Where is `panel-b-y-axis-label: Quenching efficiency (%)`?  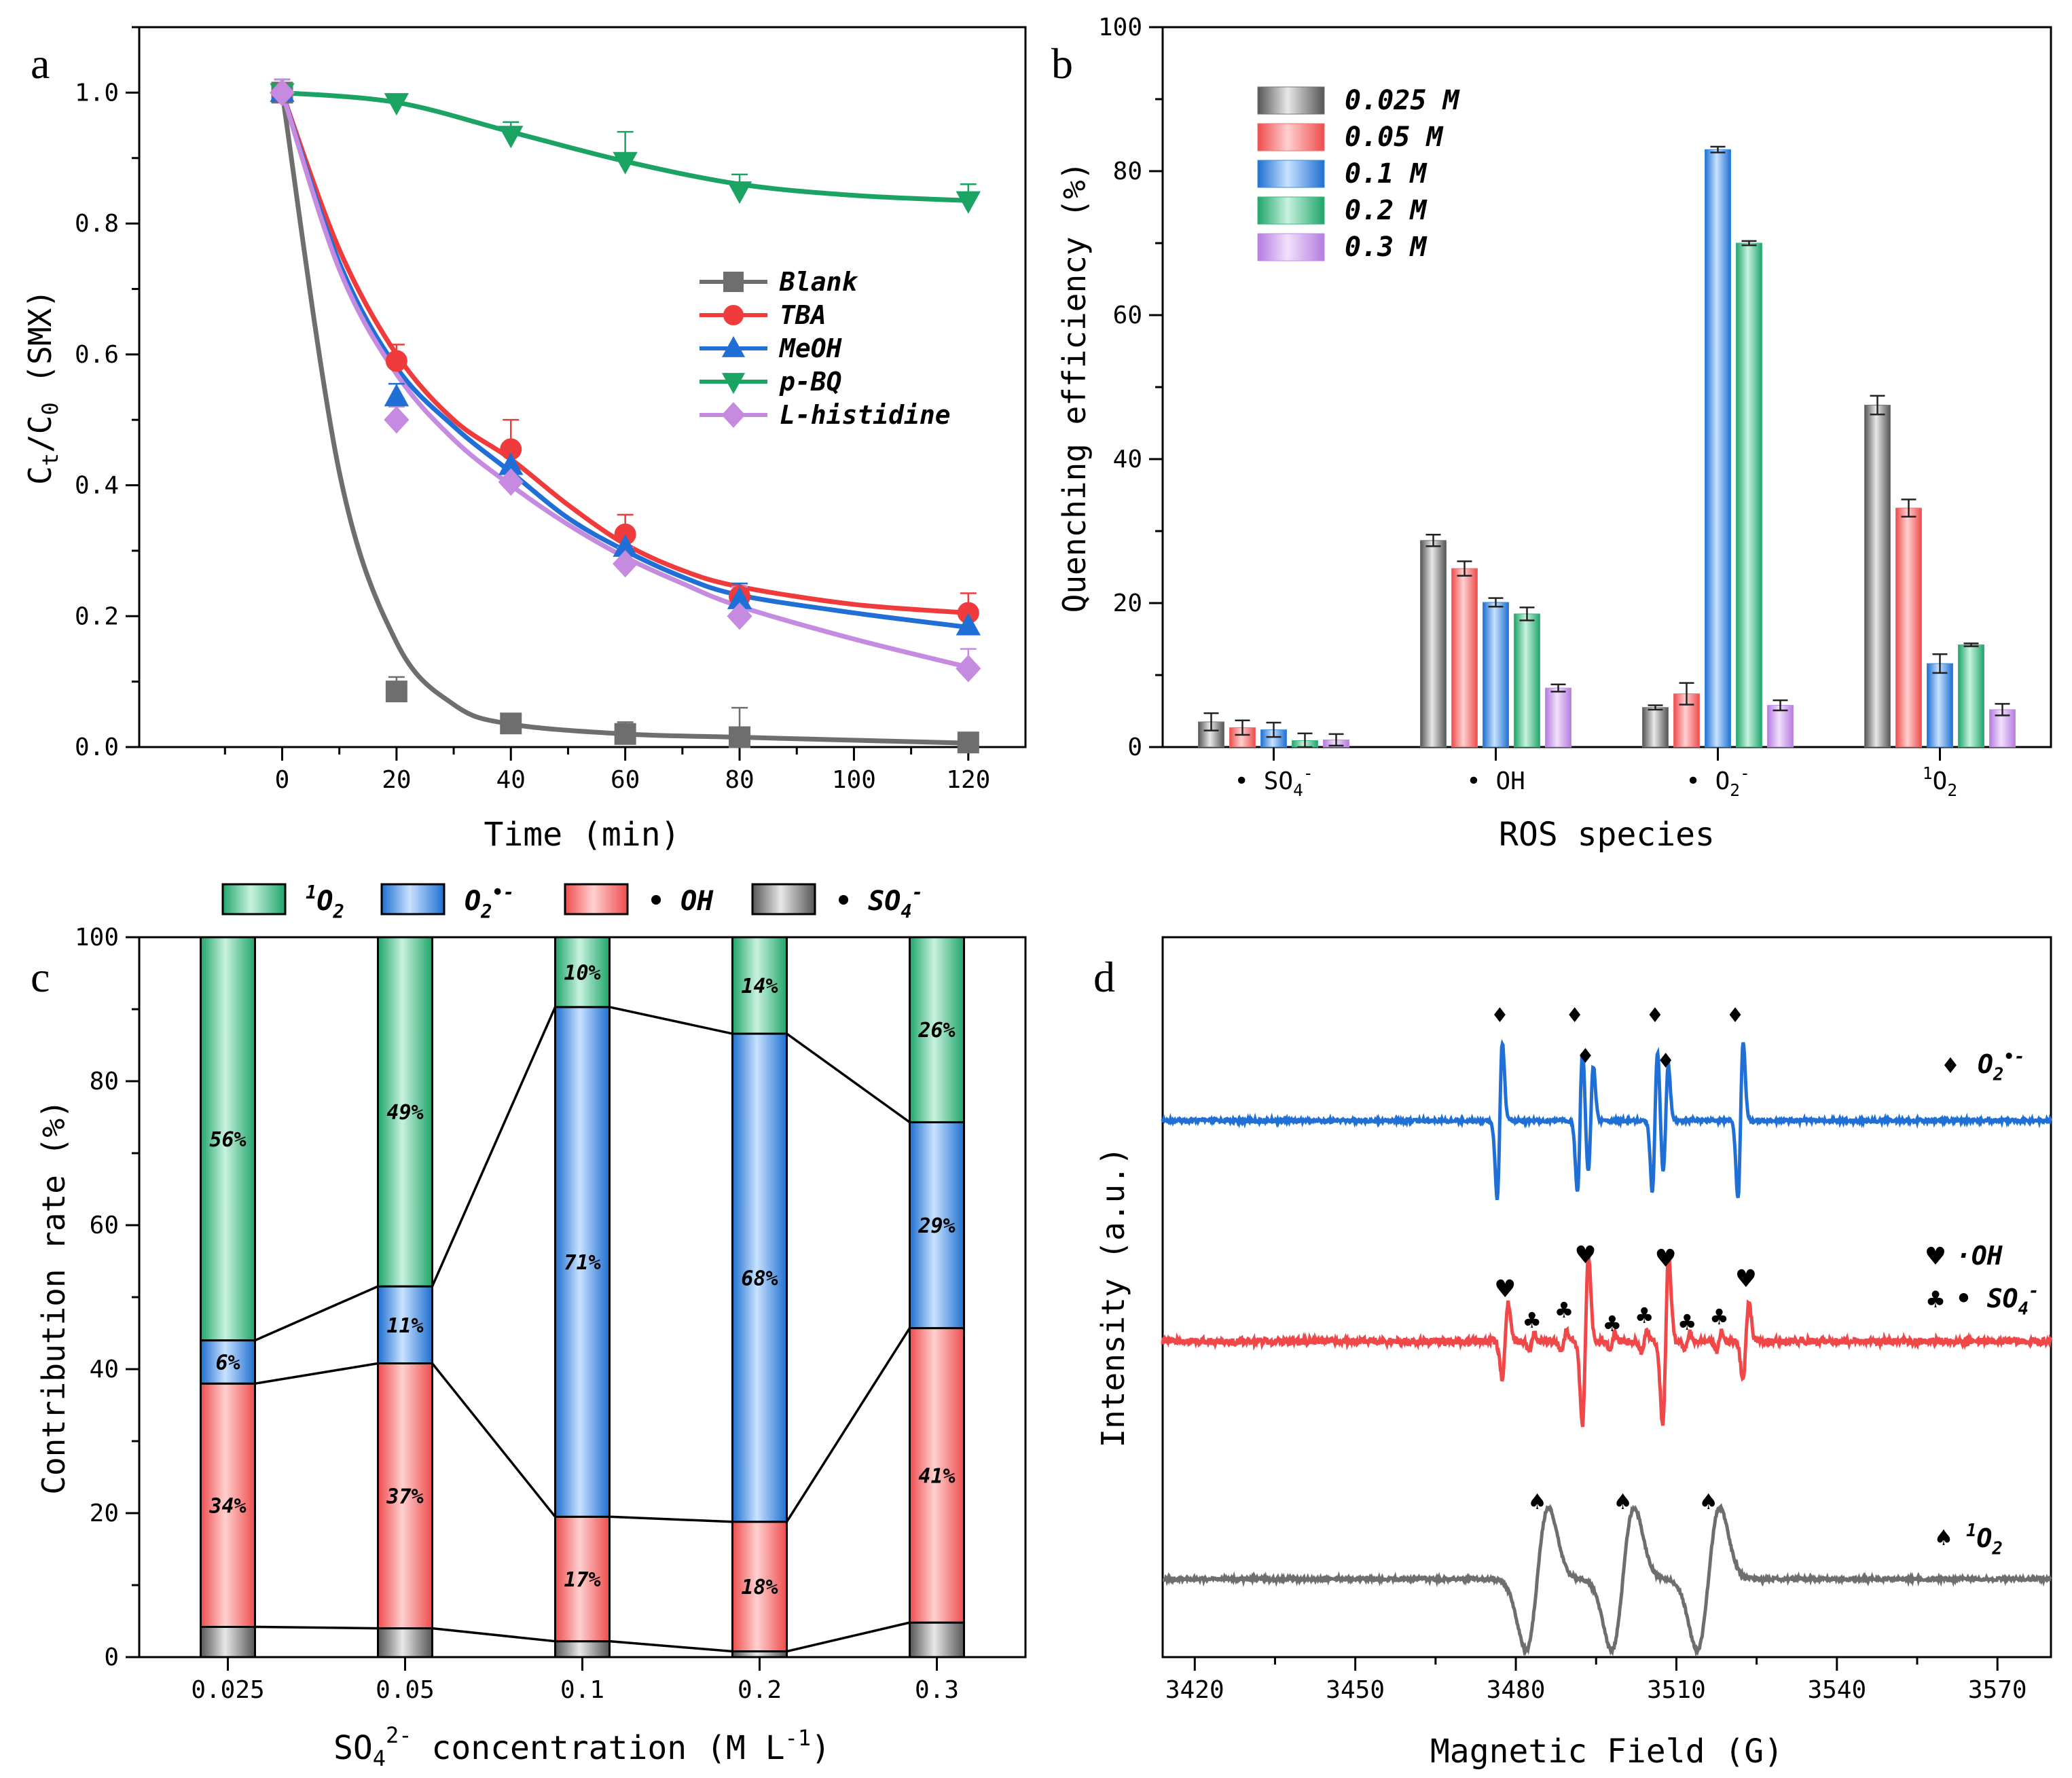 panel-b-y-axis-label: Quenching efficiency (%) is located at coordinates (1074, 387).